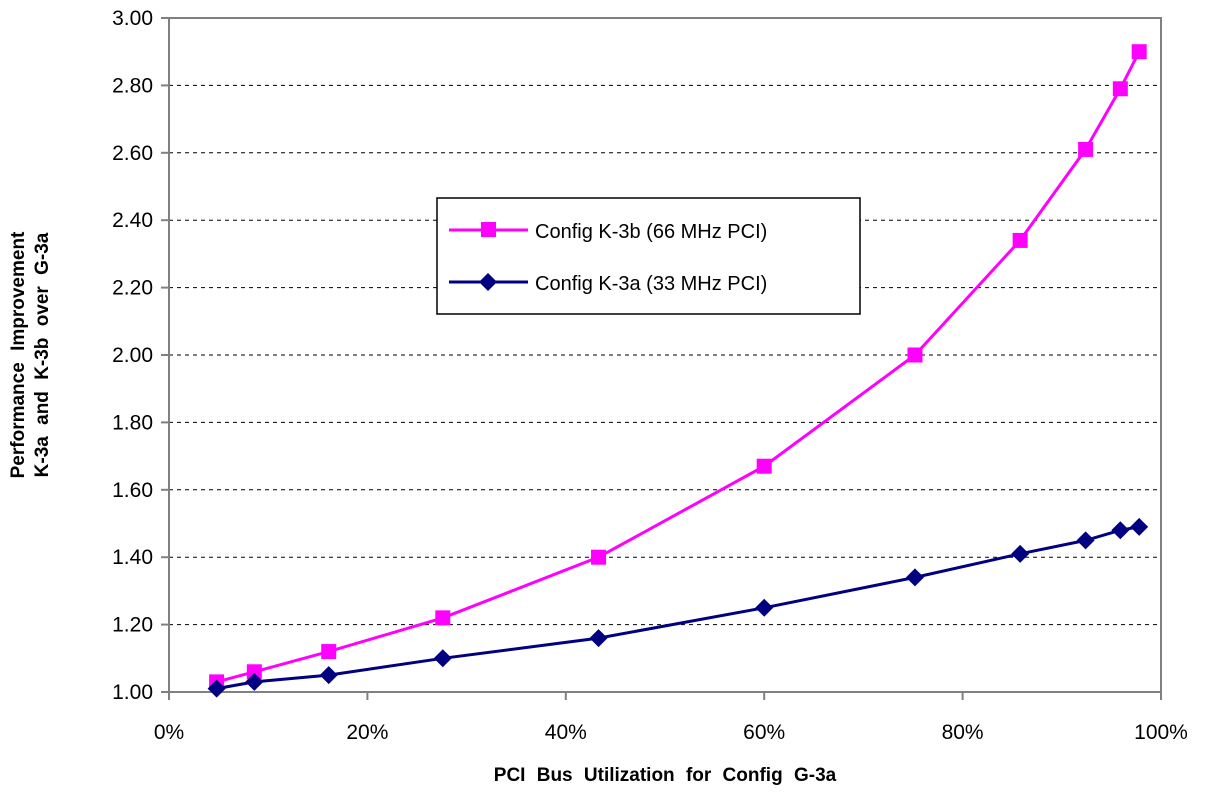 This screenshot has height=797, width=1205. What do you see at coordinates (488, 282) in the screenshot?
I see `legend-marker-k3a` at bounding box center [488, 282].